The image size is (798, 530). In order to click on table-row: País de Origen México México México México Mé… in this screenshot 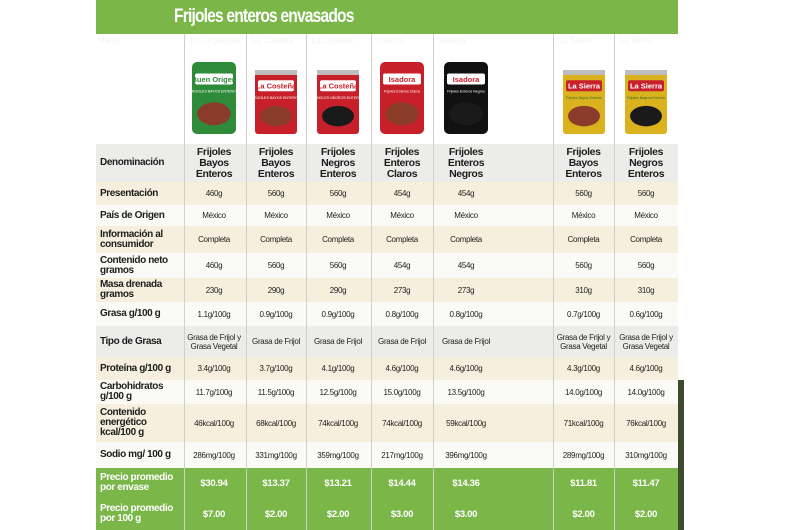, I will do `click(387, 215)`.